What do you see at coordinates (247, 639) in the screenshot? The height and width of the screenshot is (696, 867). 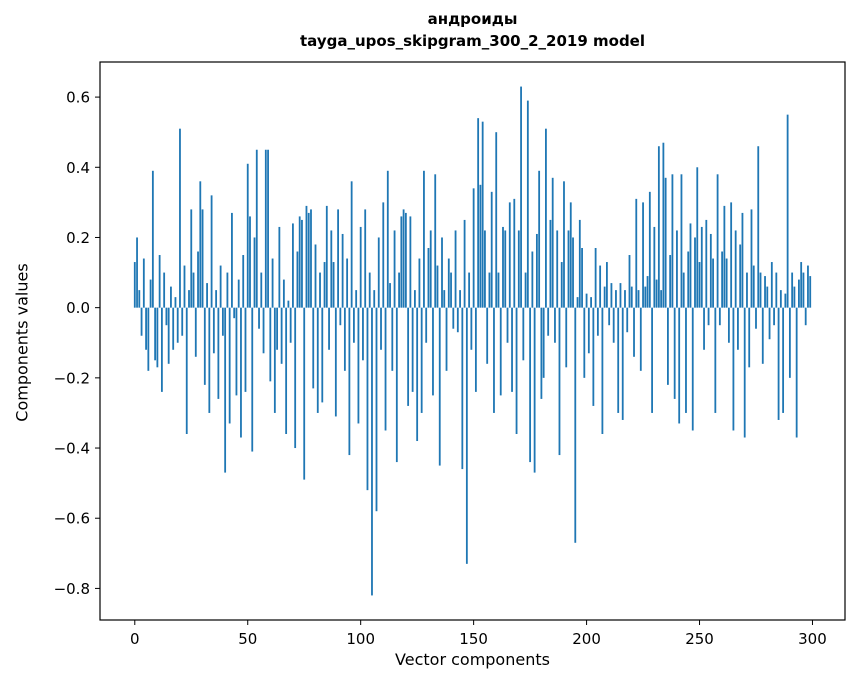 I see `x-tick-label: 50` at bounding box center [247, 639].